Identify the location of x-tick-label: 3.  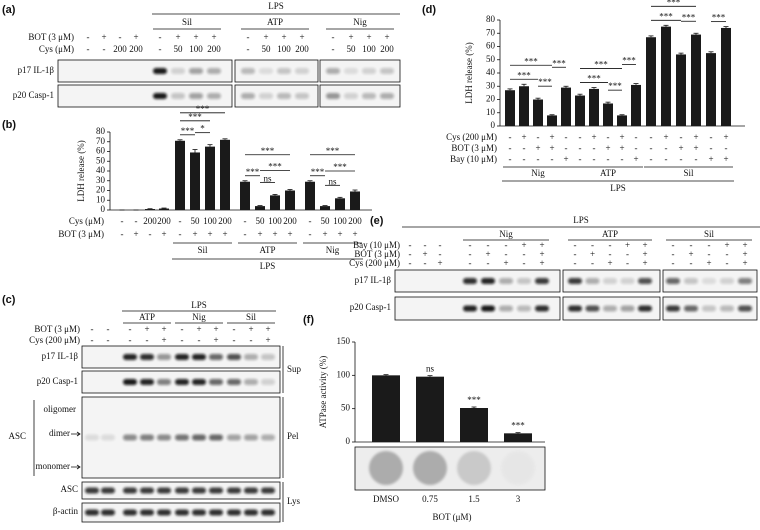
(518, 499).